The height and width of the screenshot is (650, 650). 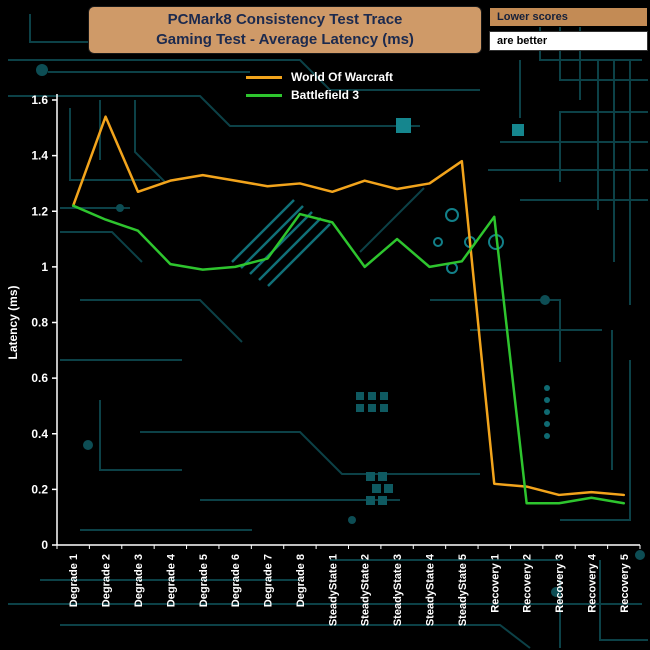 What do you see at coordinates (39, 156) in the screenshot?
I see `y-tick-label: 1.4` at bounding box center [39, 156].